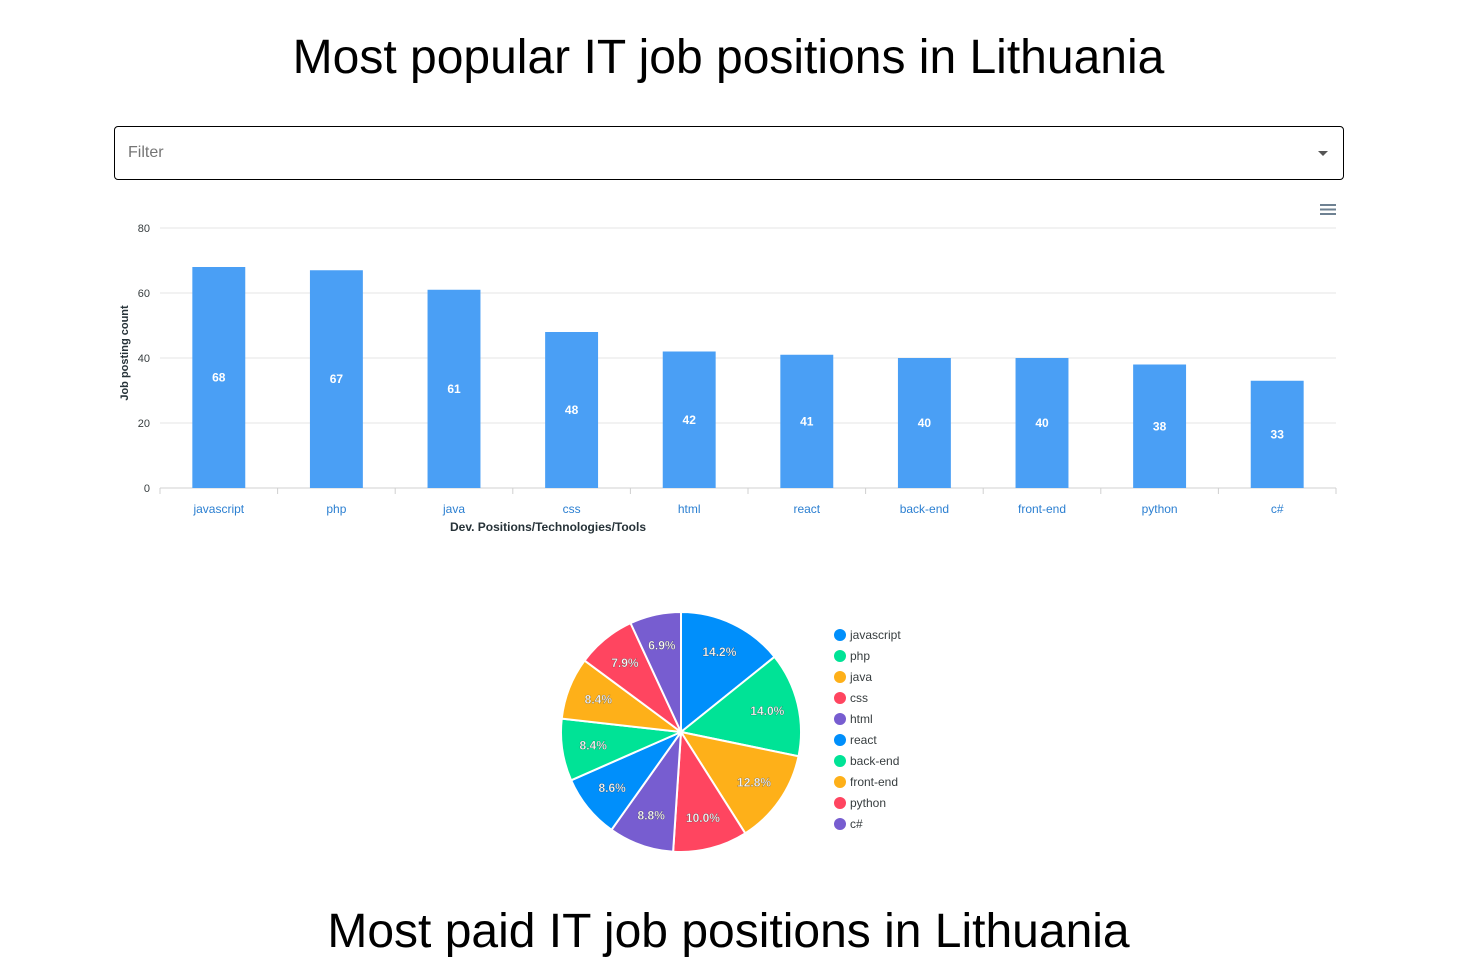 The height and width of the screenshot is (960, 1457). What do you see at coordinates (860, 656) in the screenshot?
I see `legend-label: php` at bounding box center [860, 656].